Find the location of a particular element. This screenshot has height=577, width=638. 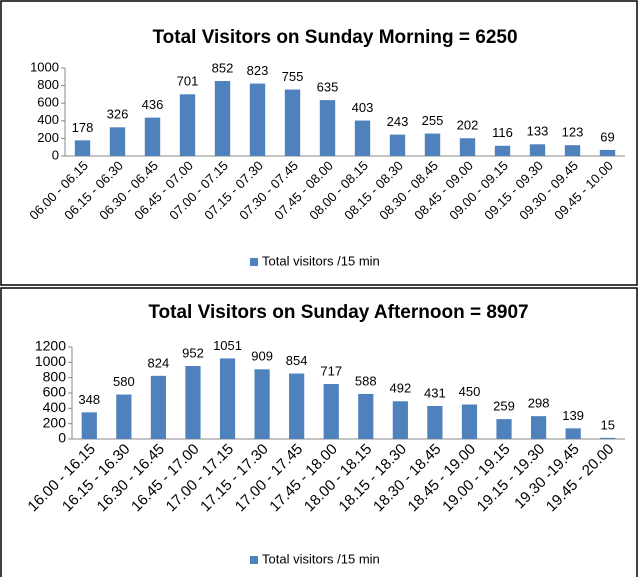

data-label: 717 is located at coordinates (331, 370).